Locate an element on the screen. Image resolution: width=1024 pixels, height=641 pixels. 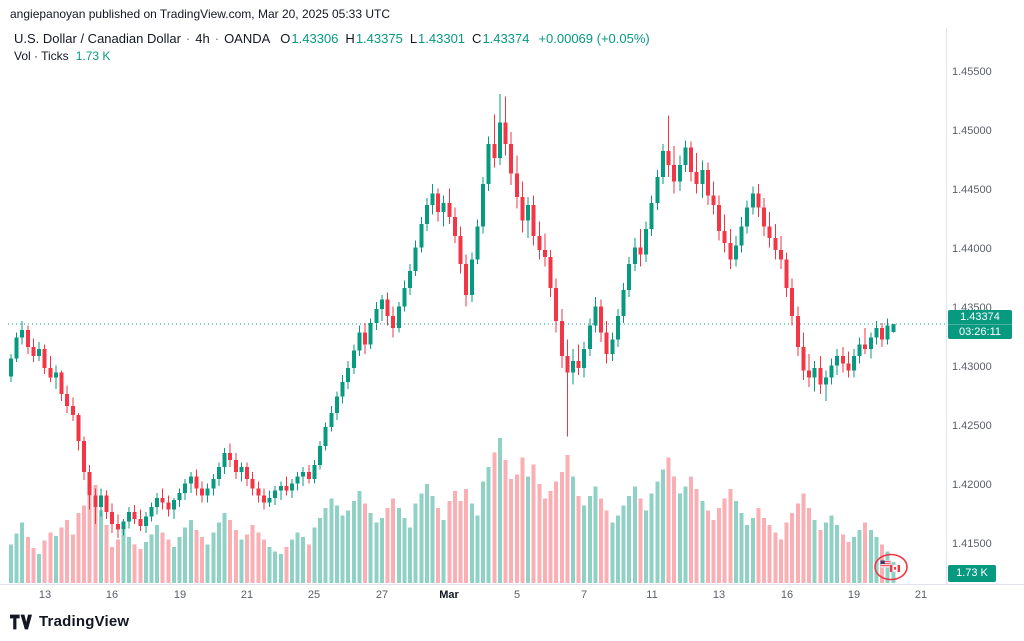
close-label: C is located at coordinates (477, 38).